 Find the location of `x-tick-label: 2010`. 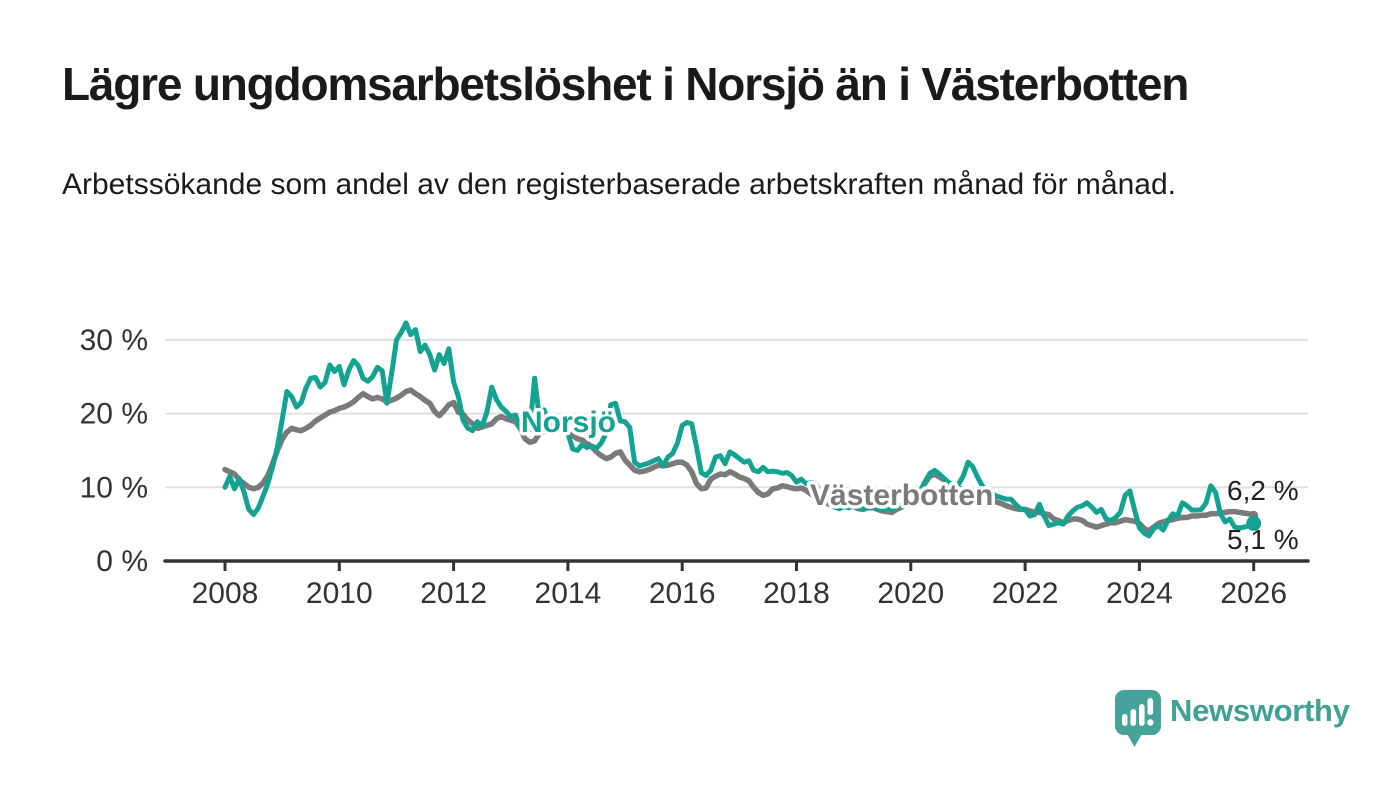

x-tick-label: 2010 is located at coordinates (339, 593).